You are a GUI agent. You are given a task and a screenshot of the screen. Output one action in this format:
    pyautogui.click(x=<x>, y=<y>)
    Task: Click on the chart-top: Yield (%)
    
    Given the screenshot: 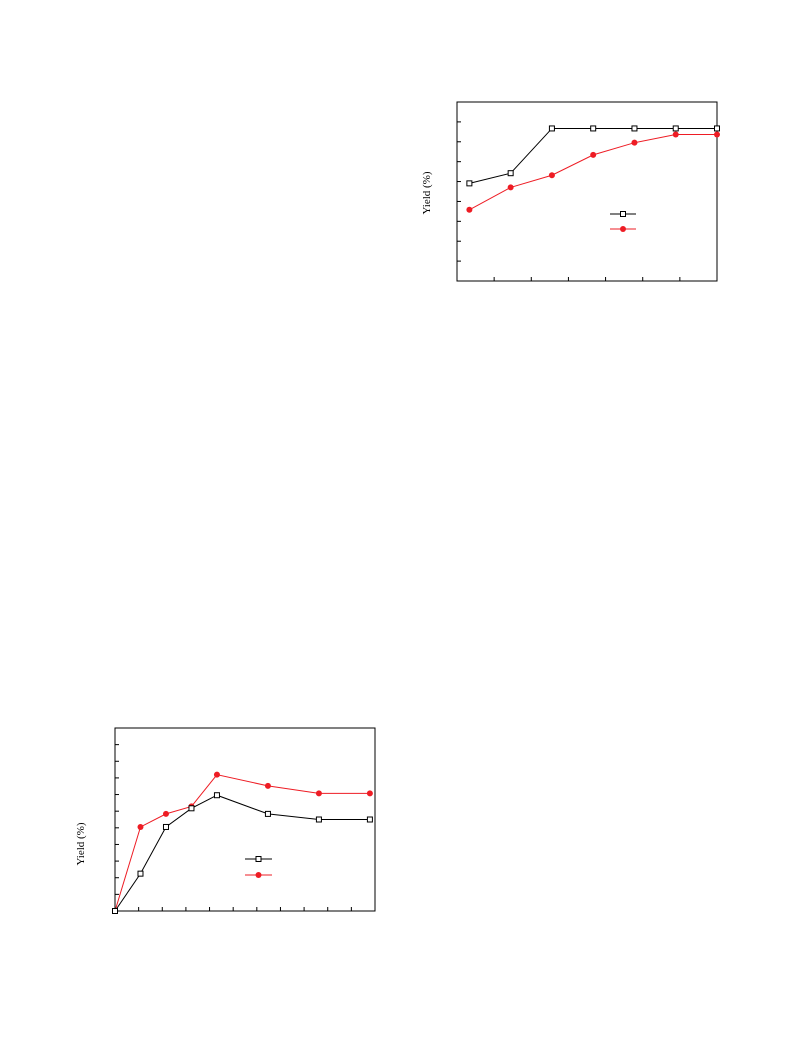 What is the action you would take?
    pyautogui.click(x=570, y=191)
    